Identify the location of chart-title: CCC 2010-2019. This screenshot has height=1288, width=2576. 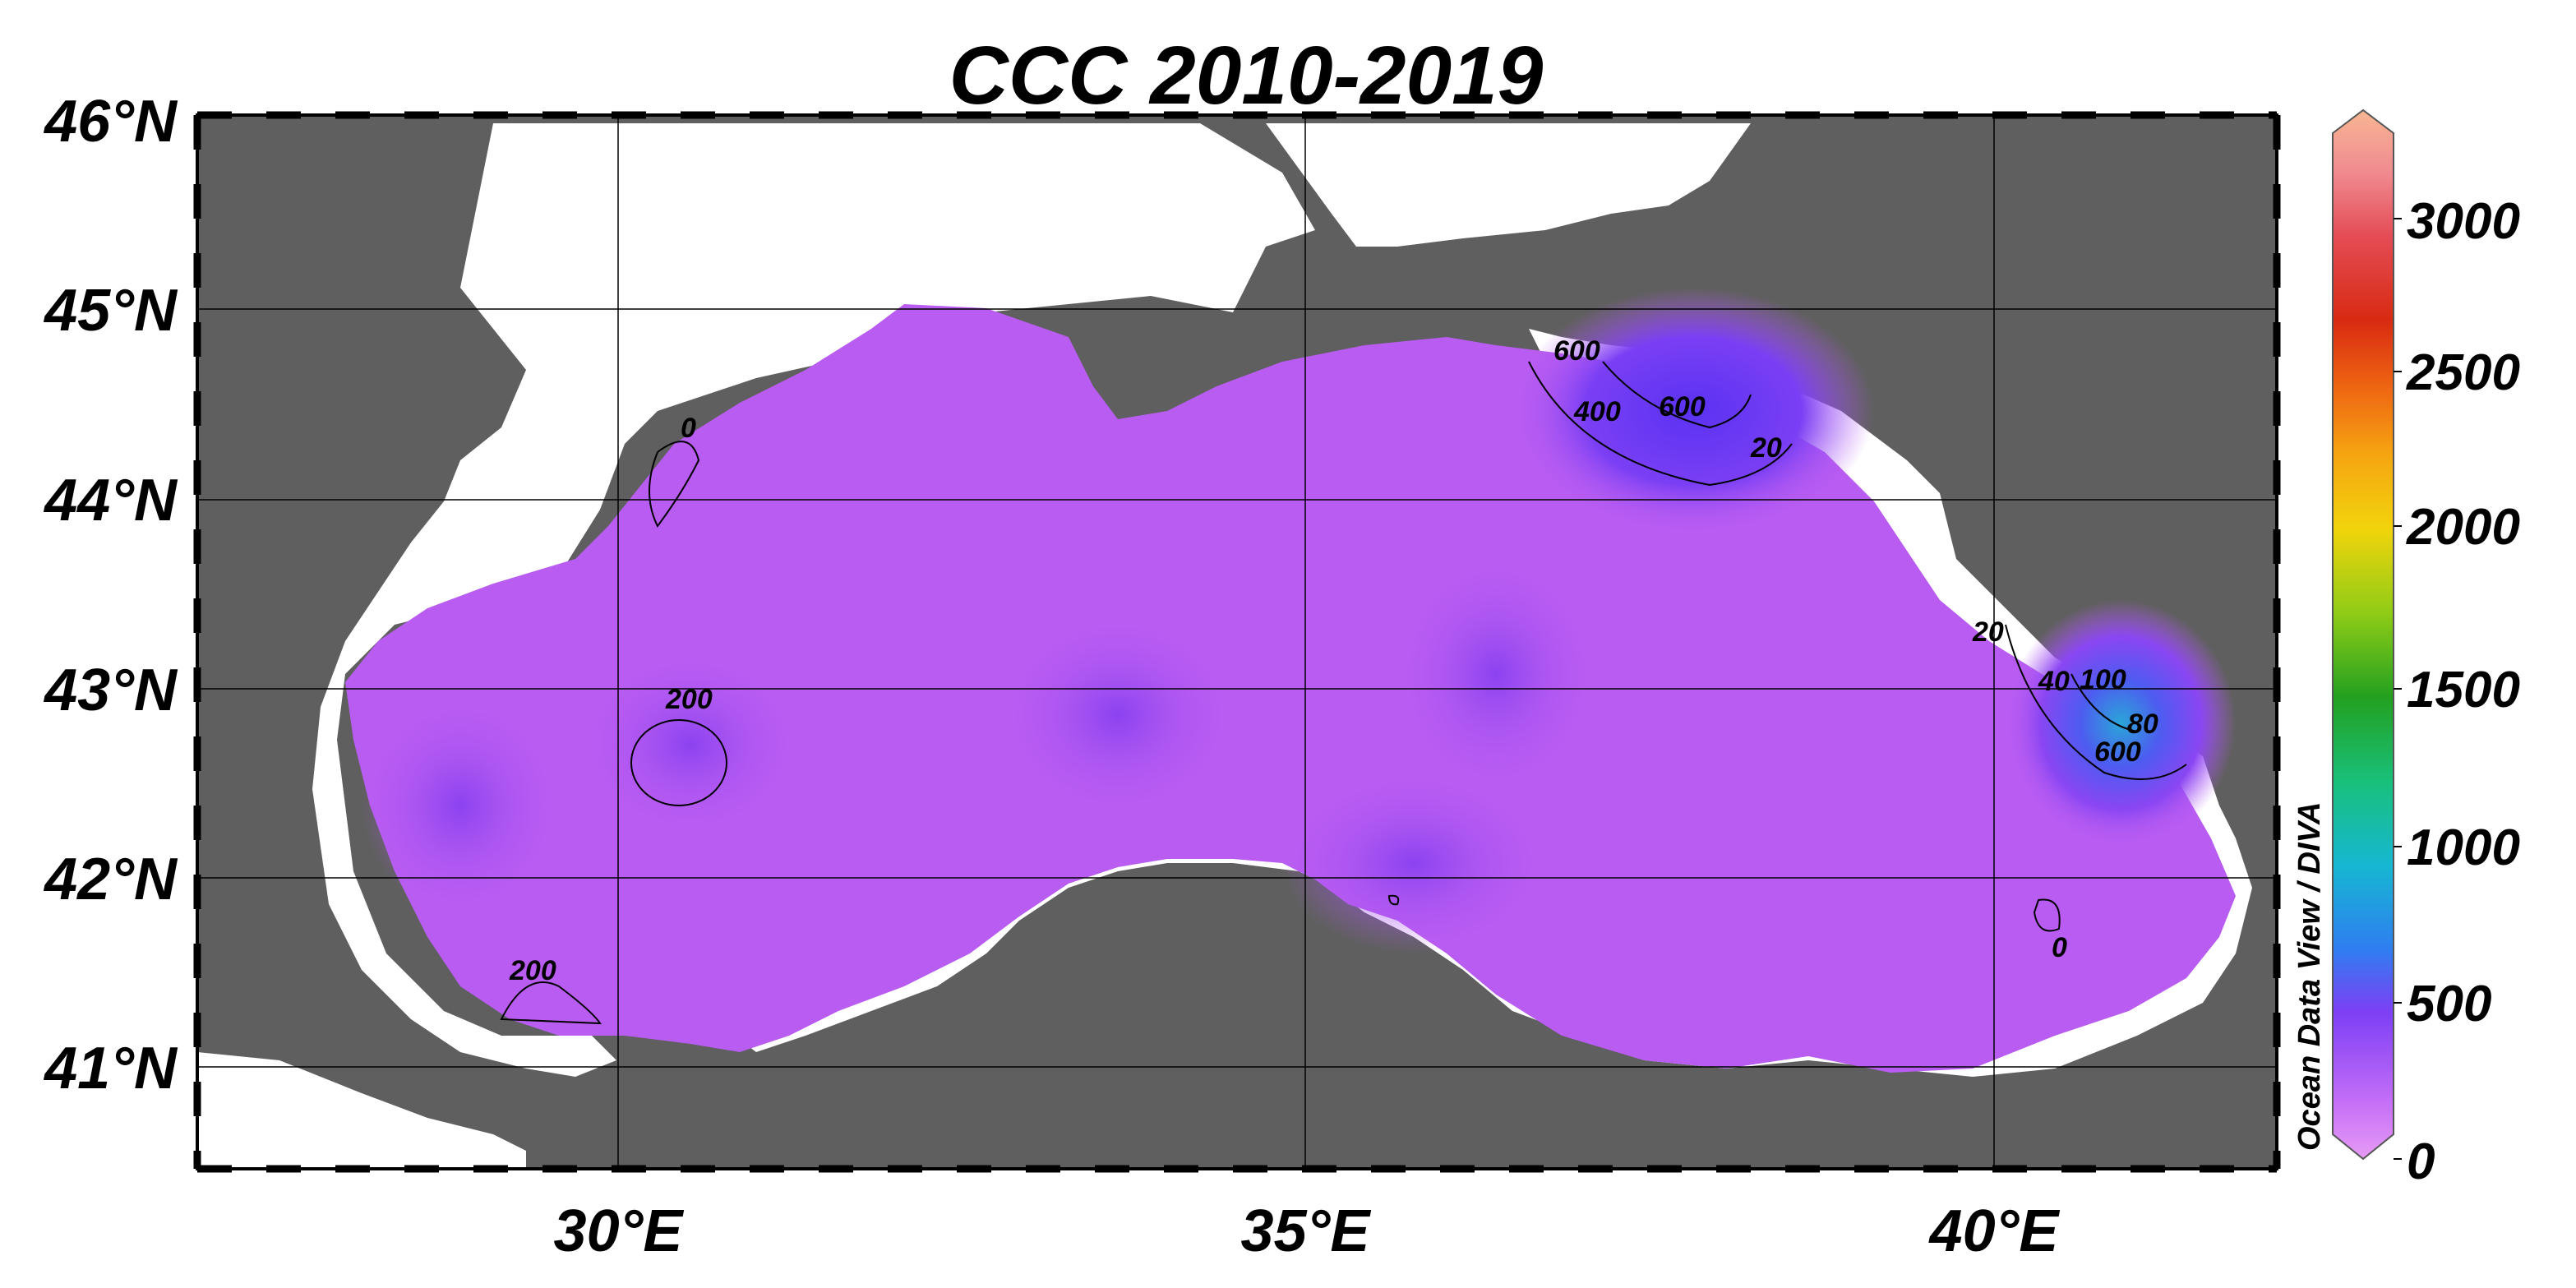
(1247, 76).